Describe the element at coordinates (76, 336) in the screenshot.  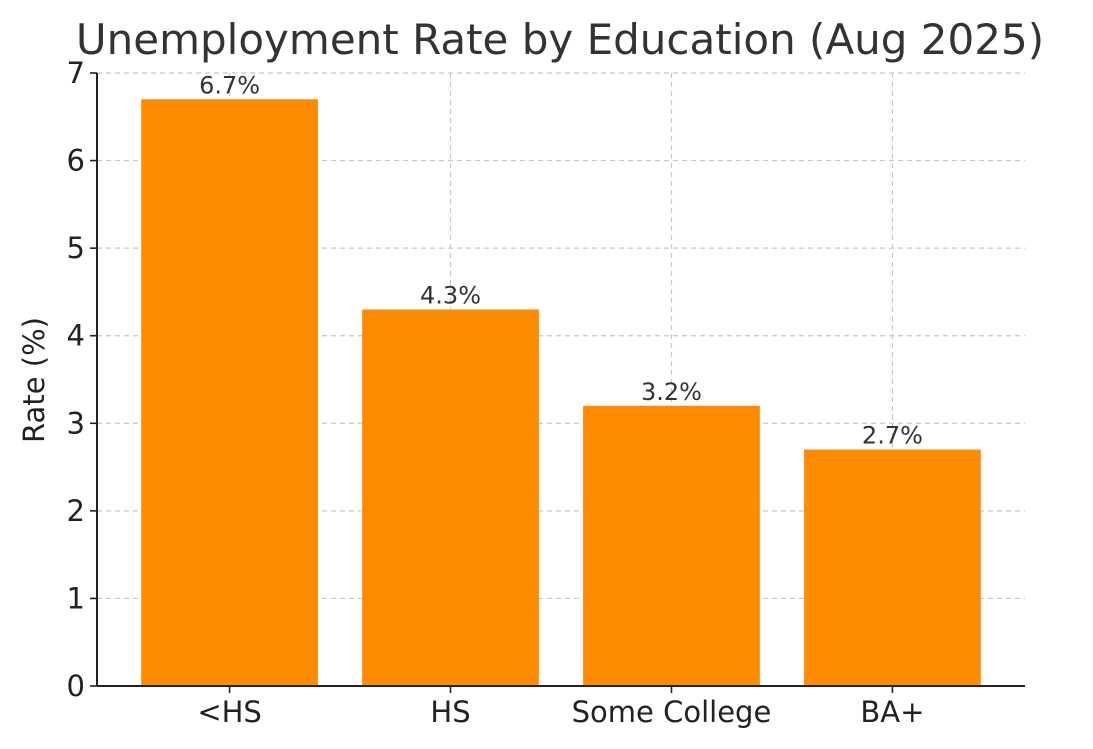
I see `y-tick-label: 4` at that location.